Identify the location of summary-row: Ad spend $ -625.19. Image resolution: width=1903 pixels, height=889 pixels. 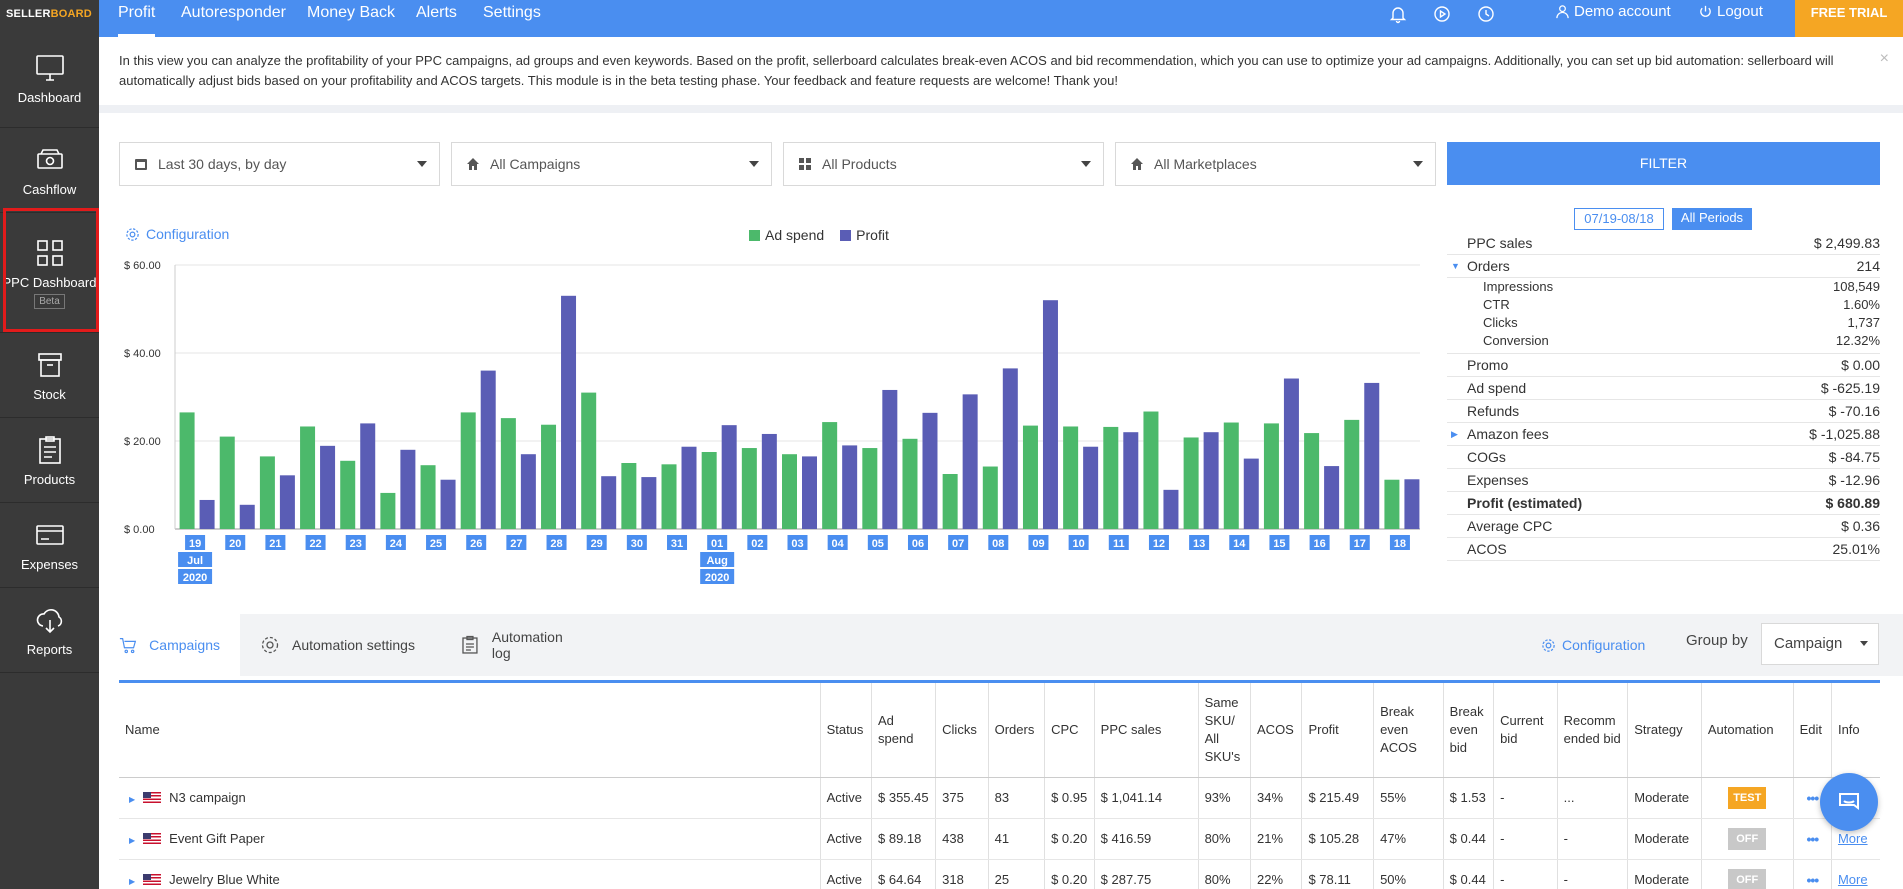
(1663, 388).